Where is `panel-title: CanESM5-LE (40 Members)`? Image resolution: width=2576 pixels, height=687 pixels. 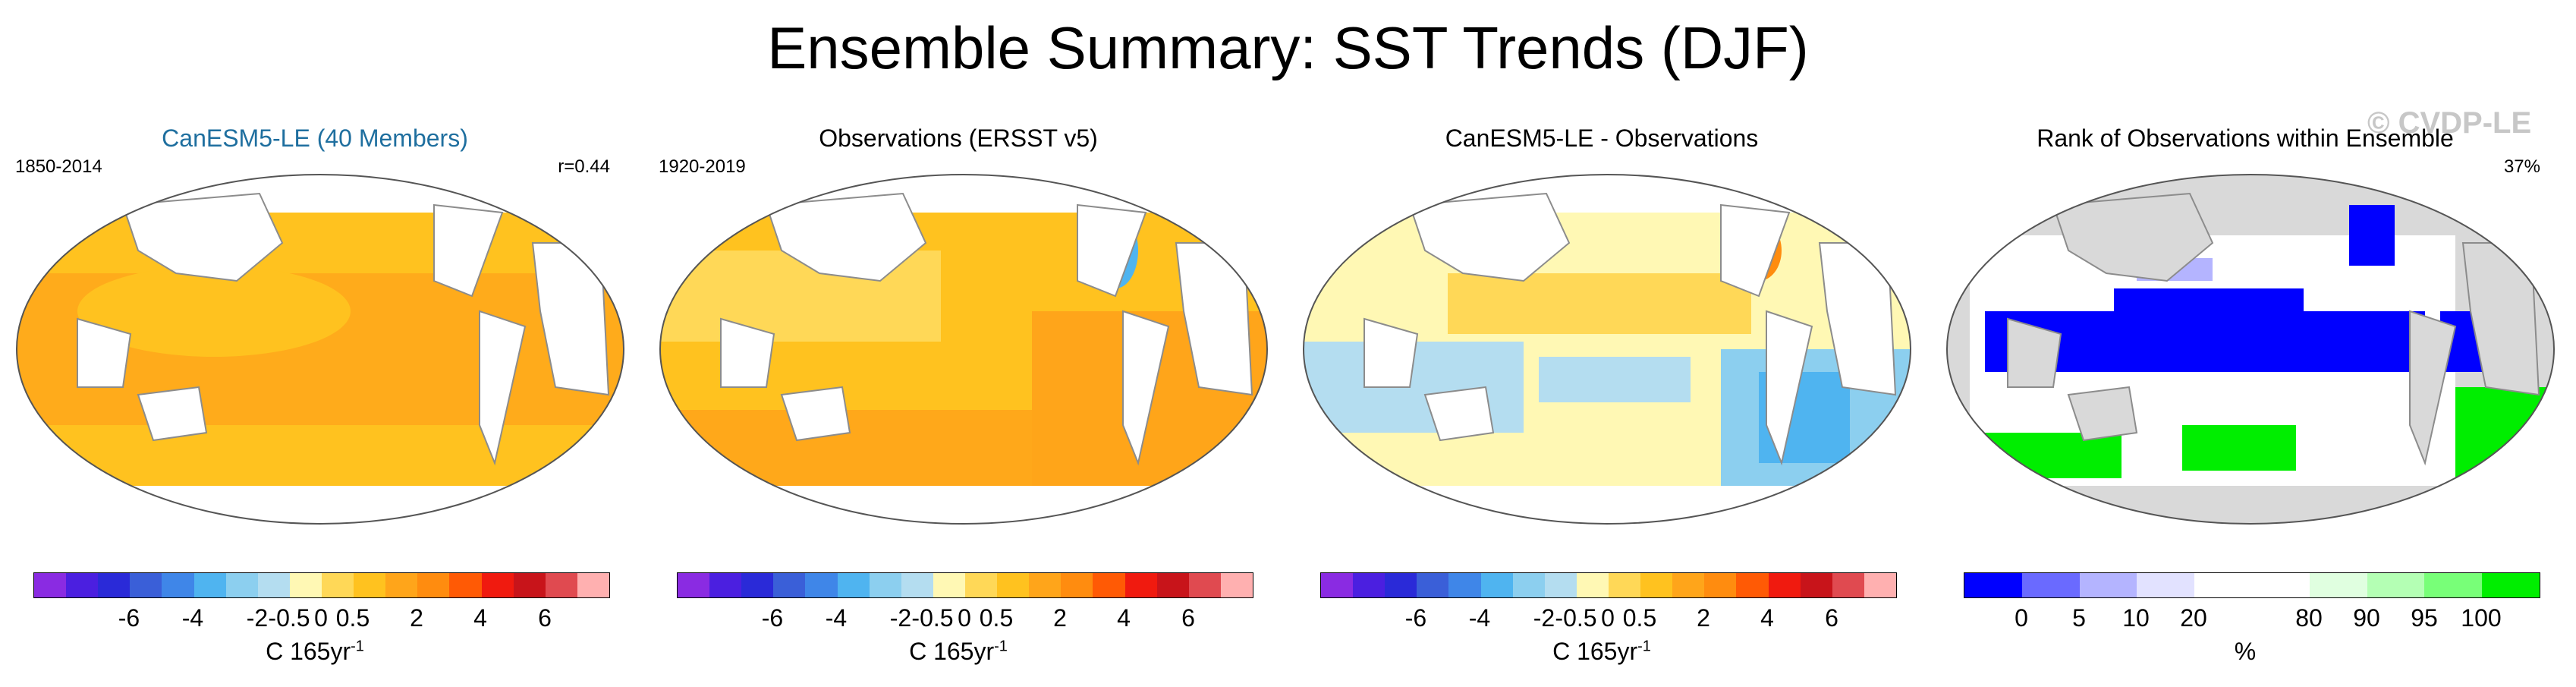 panel-title: CanESM5-LE (40 Members) is located at coordinates (315, 138).